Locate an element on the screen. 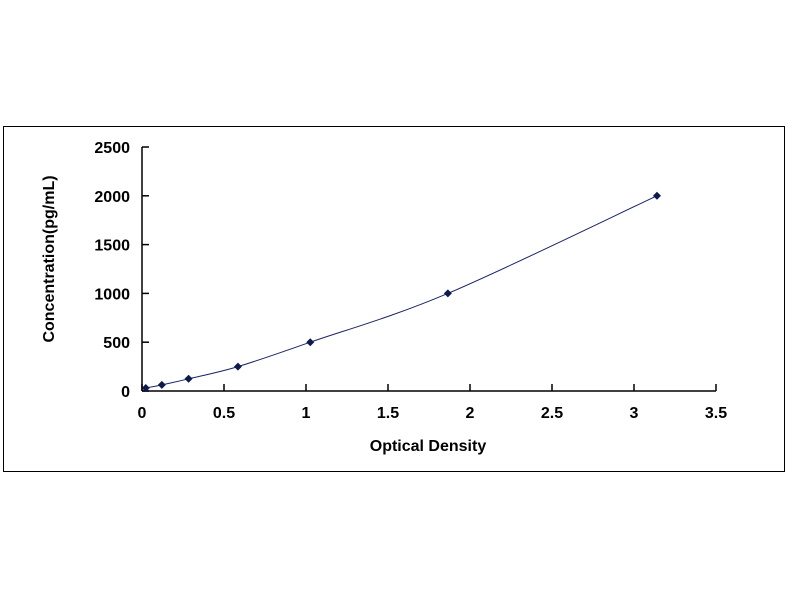  x-tick-label: 3.5 is located at coordinates (716, 413).